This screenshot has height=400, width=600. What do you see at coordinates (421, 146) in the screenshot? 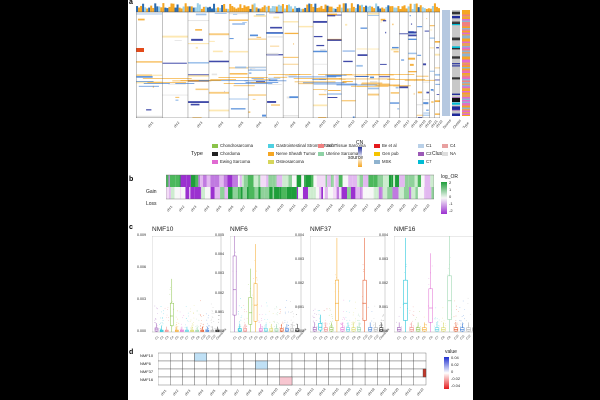
I see `cluster-swatch` at bounding box center [421, 146].